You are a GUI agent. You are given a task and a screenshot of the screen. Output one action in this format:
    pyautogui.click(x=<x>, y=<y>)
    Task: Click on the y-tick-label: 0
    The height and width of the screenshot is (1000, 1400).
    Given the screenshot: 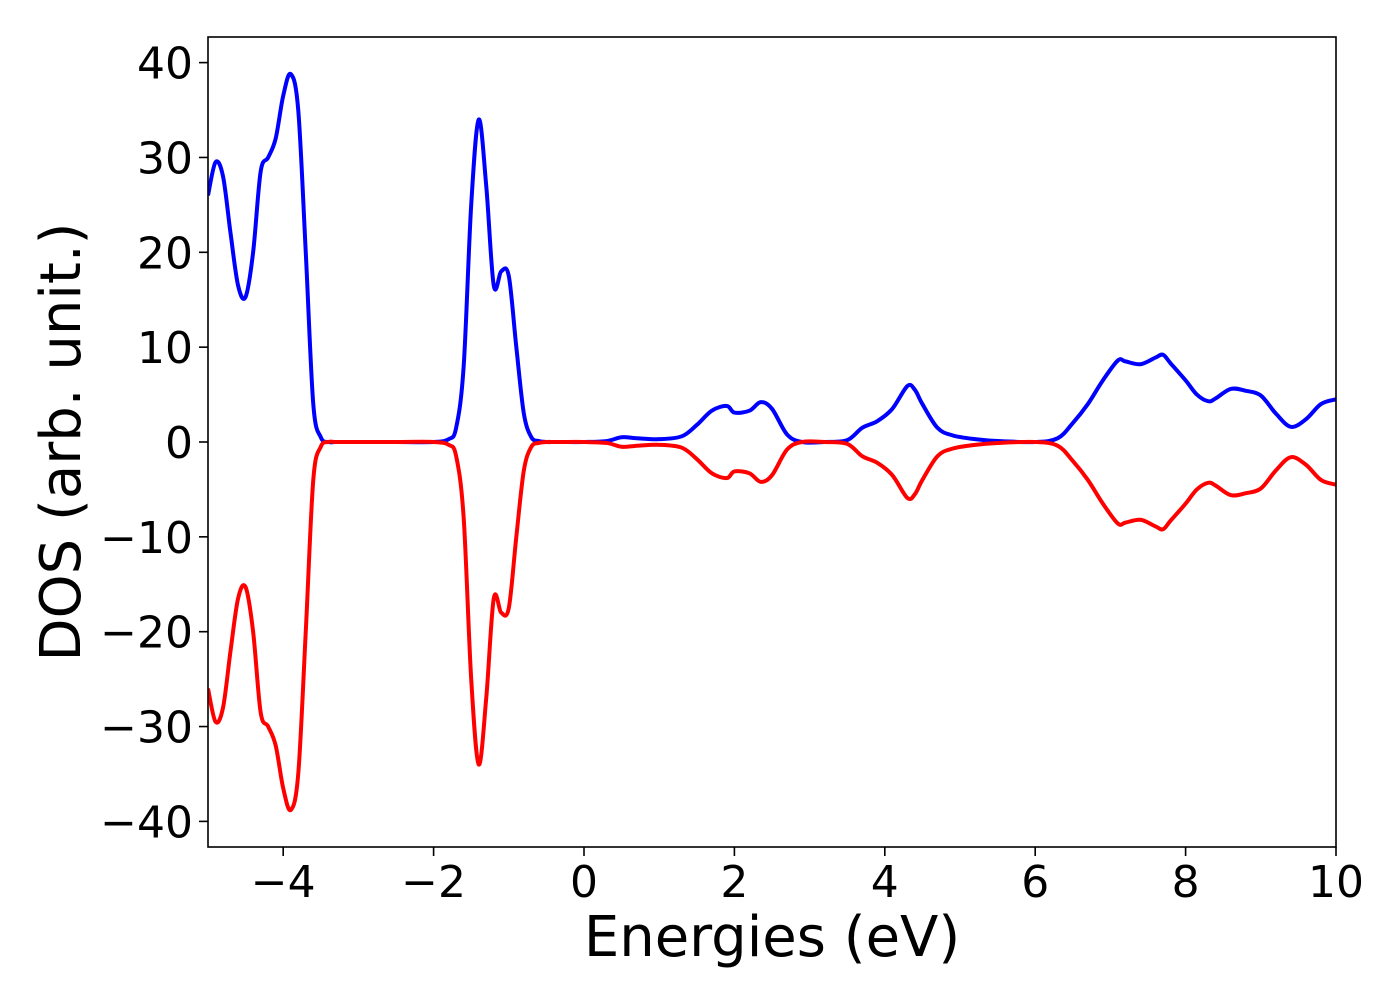 What is the action you would take?
    pyautogui.click(x=179, y=443)
    